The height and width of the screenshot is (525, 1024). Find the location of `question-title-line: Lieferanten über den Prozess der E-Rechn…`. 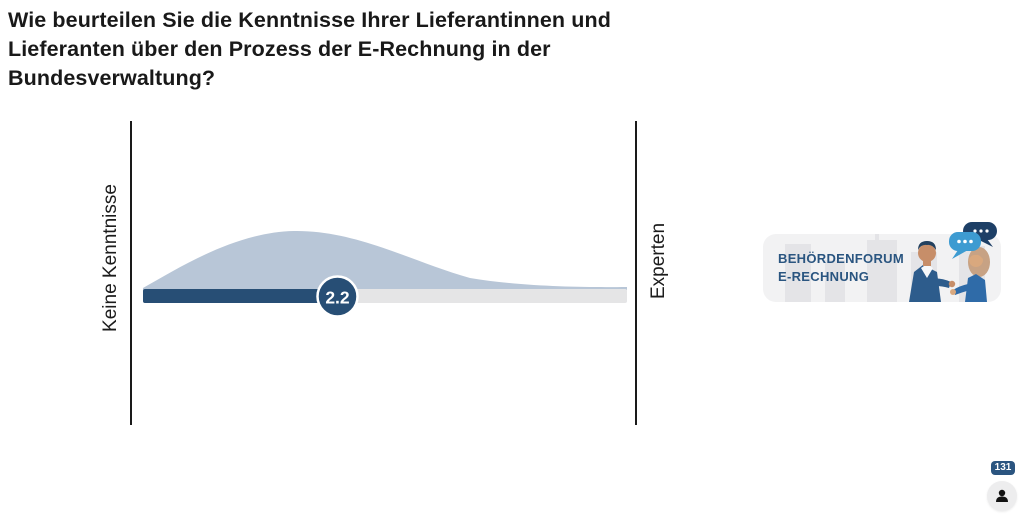

question-title-line: Lieferanten über den Prozess der E-Rechn… is located at coordinates (279, 49).